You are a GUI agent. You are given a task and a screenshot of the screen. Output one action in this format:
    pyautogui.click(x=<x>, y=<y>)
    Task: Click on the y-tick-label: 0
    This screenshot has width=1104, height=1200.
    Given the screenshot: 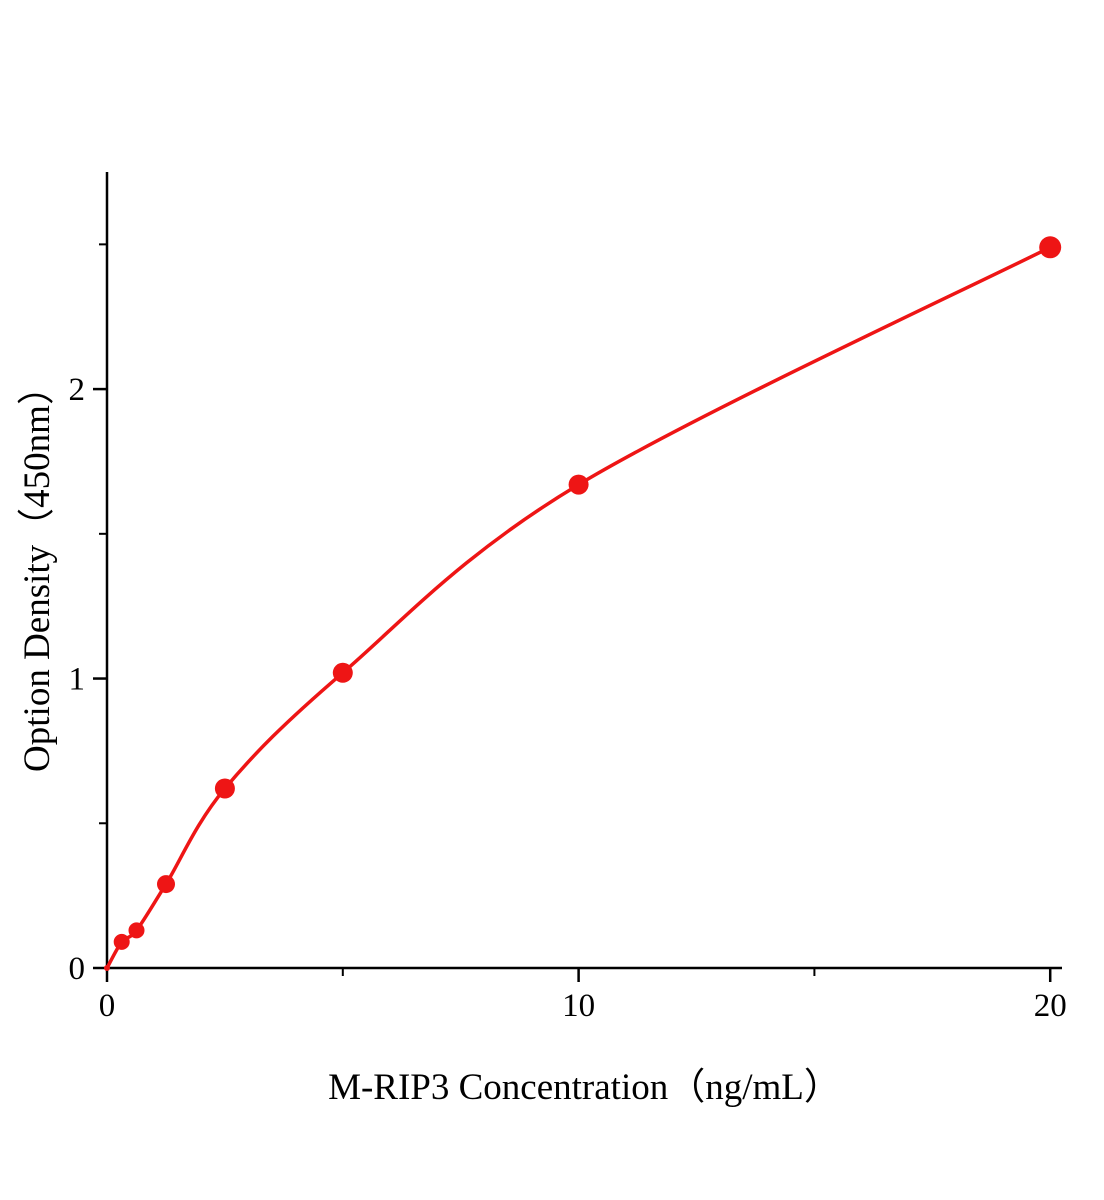 What is the action you would take?
    pyautogui.click(x=77, y=969)
    